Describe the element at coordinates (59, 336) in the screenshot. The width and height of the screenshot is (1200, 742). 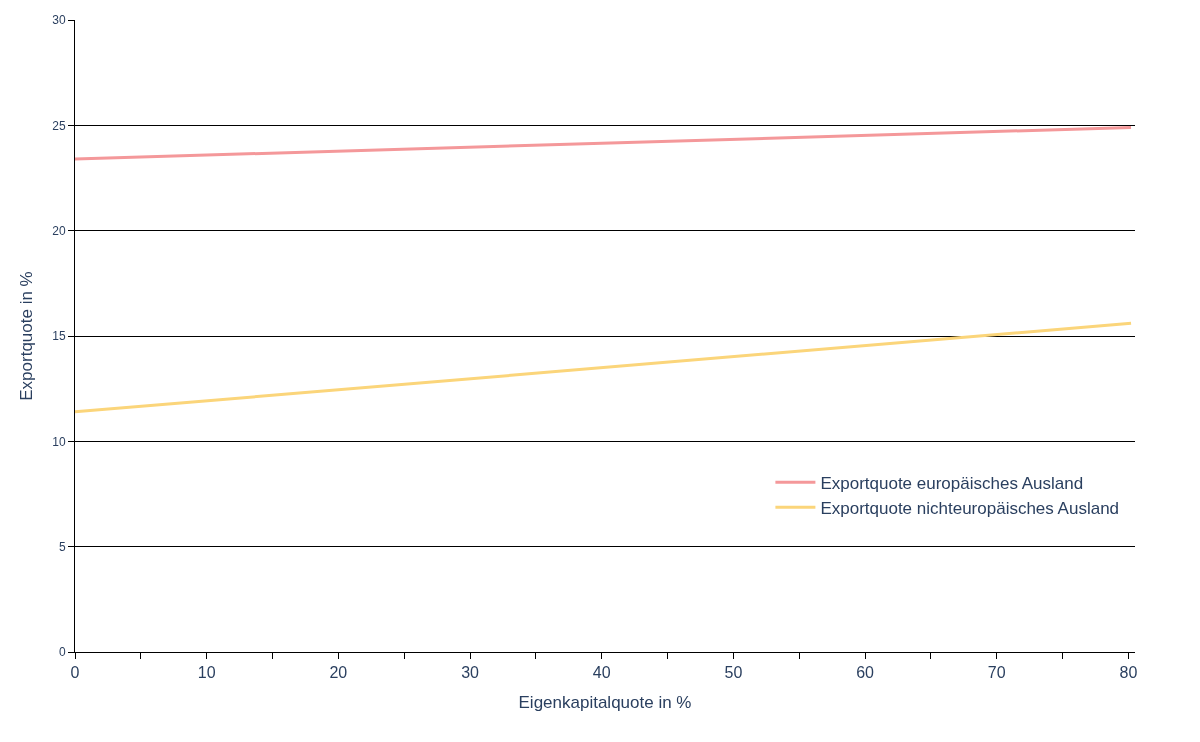
I see `y-tick-label: 15` at that location.